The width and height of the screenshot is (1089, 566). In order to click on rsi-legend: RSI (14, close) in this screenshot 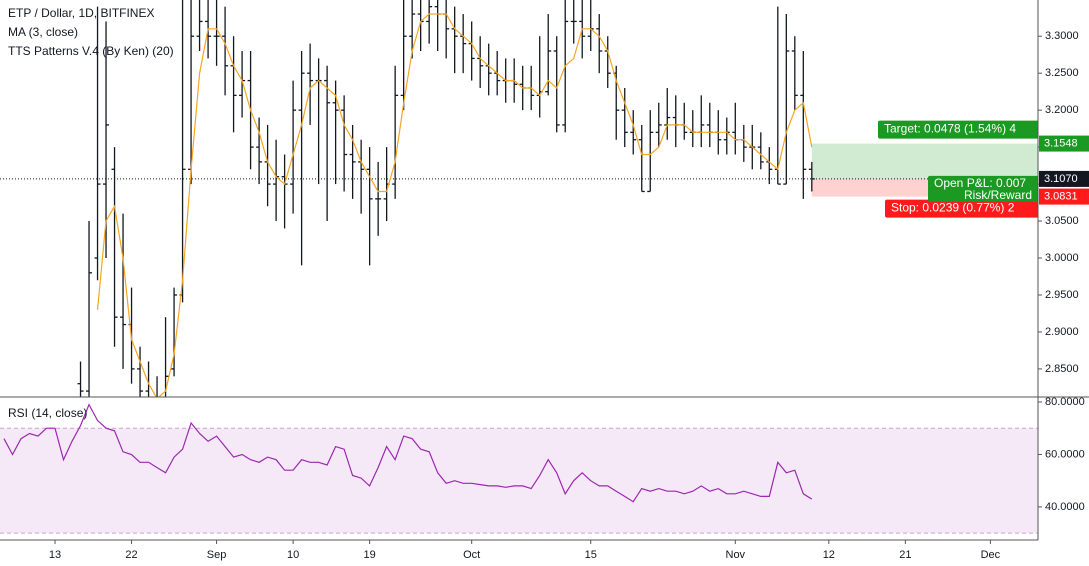, I will do `click(47, 413)`.